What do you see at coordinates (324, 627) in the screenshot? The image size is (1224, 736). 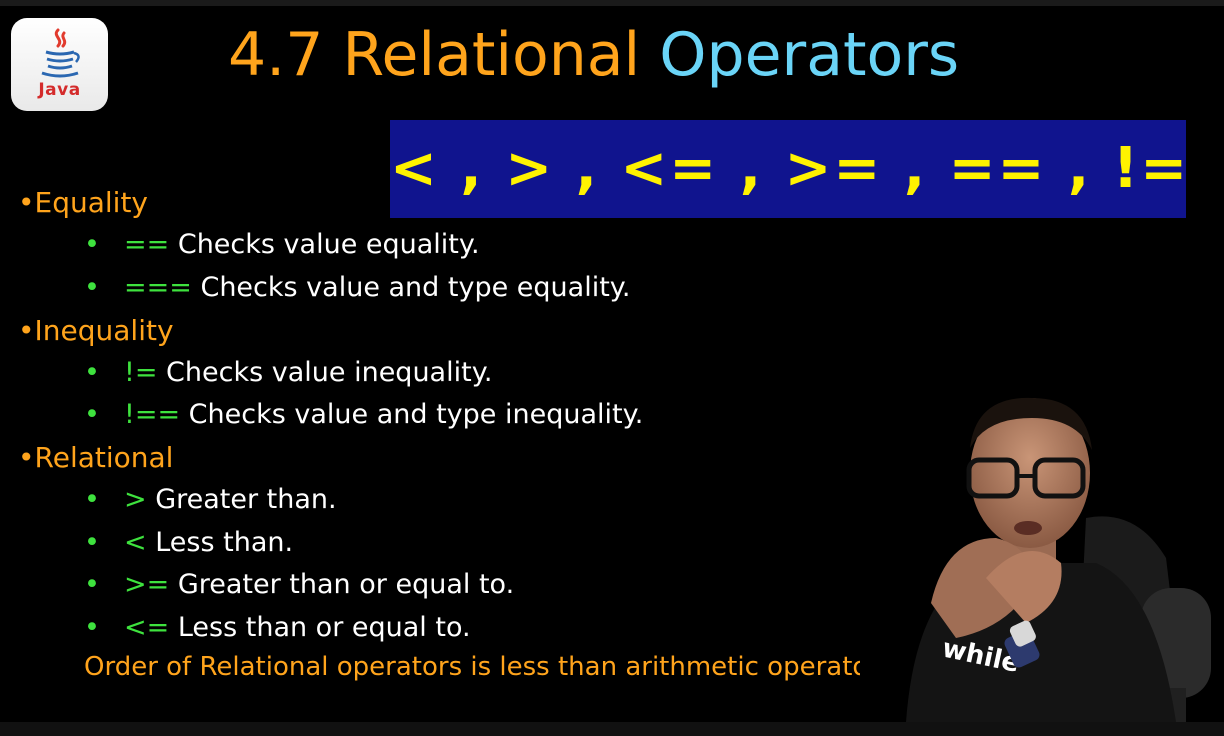 I see `item-description: Less than or equal to.` at bounding box center [324, 627].